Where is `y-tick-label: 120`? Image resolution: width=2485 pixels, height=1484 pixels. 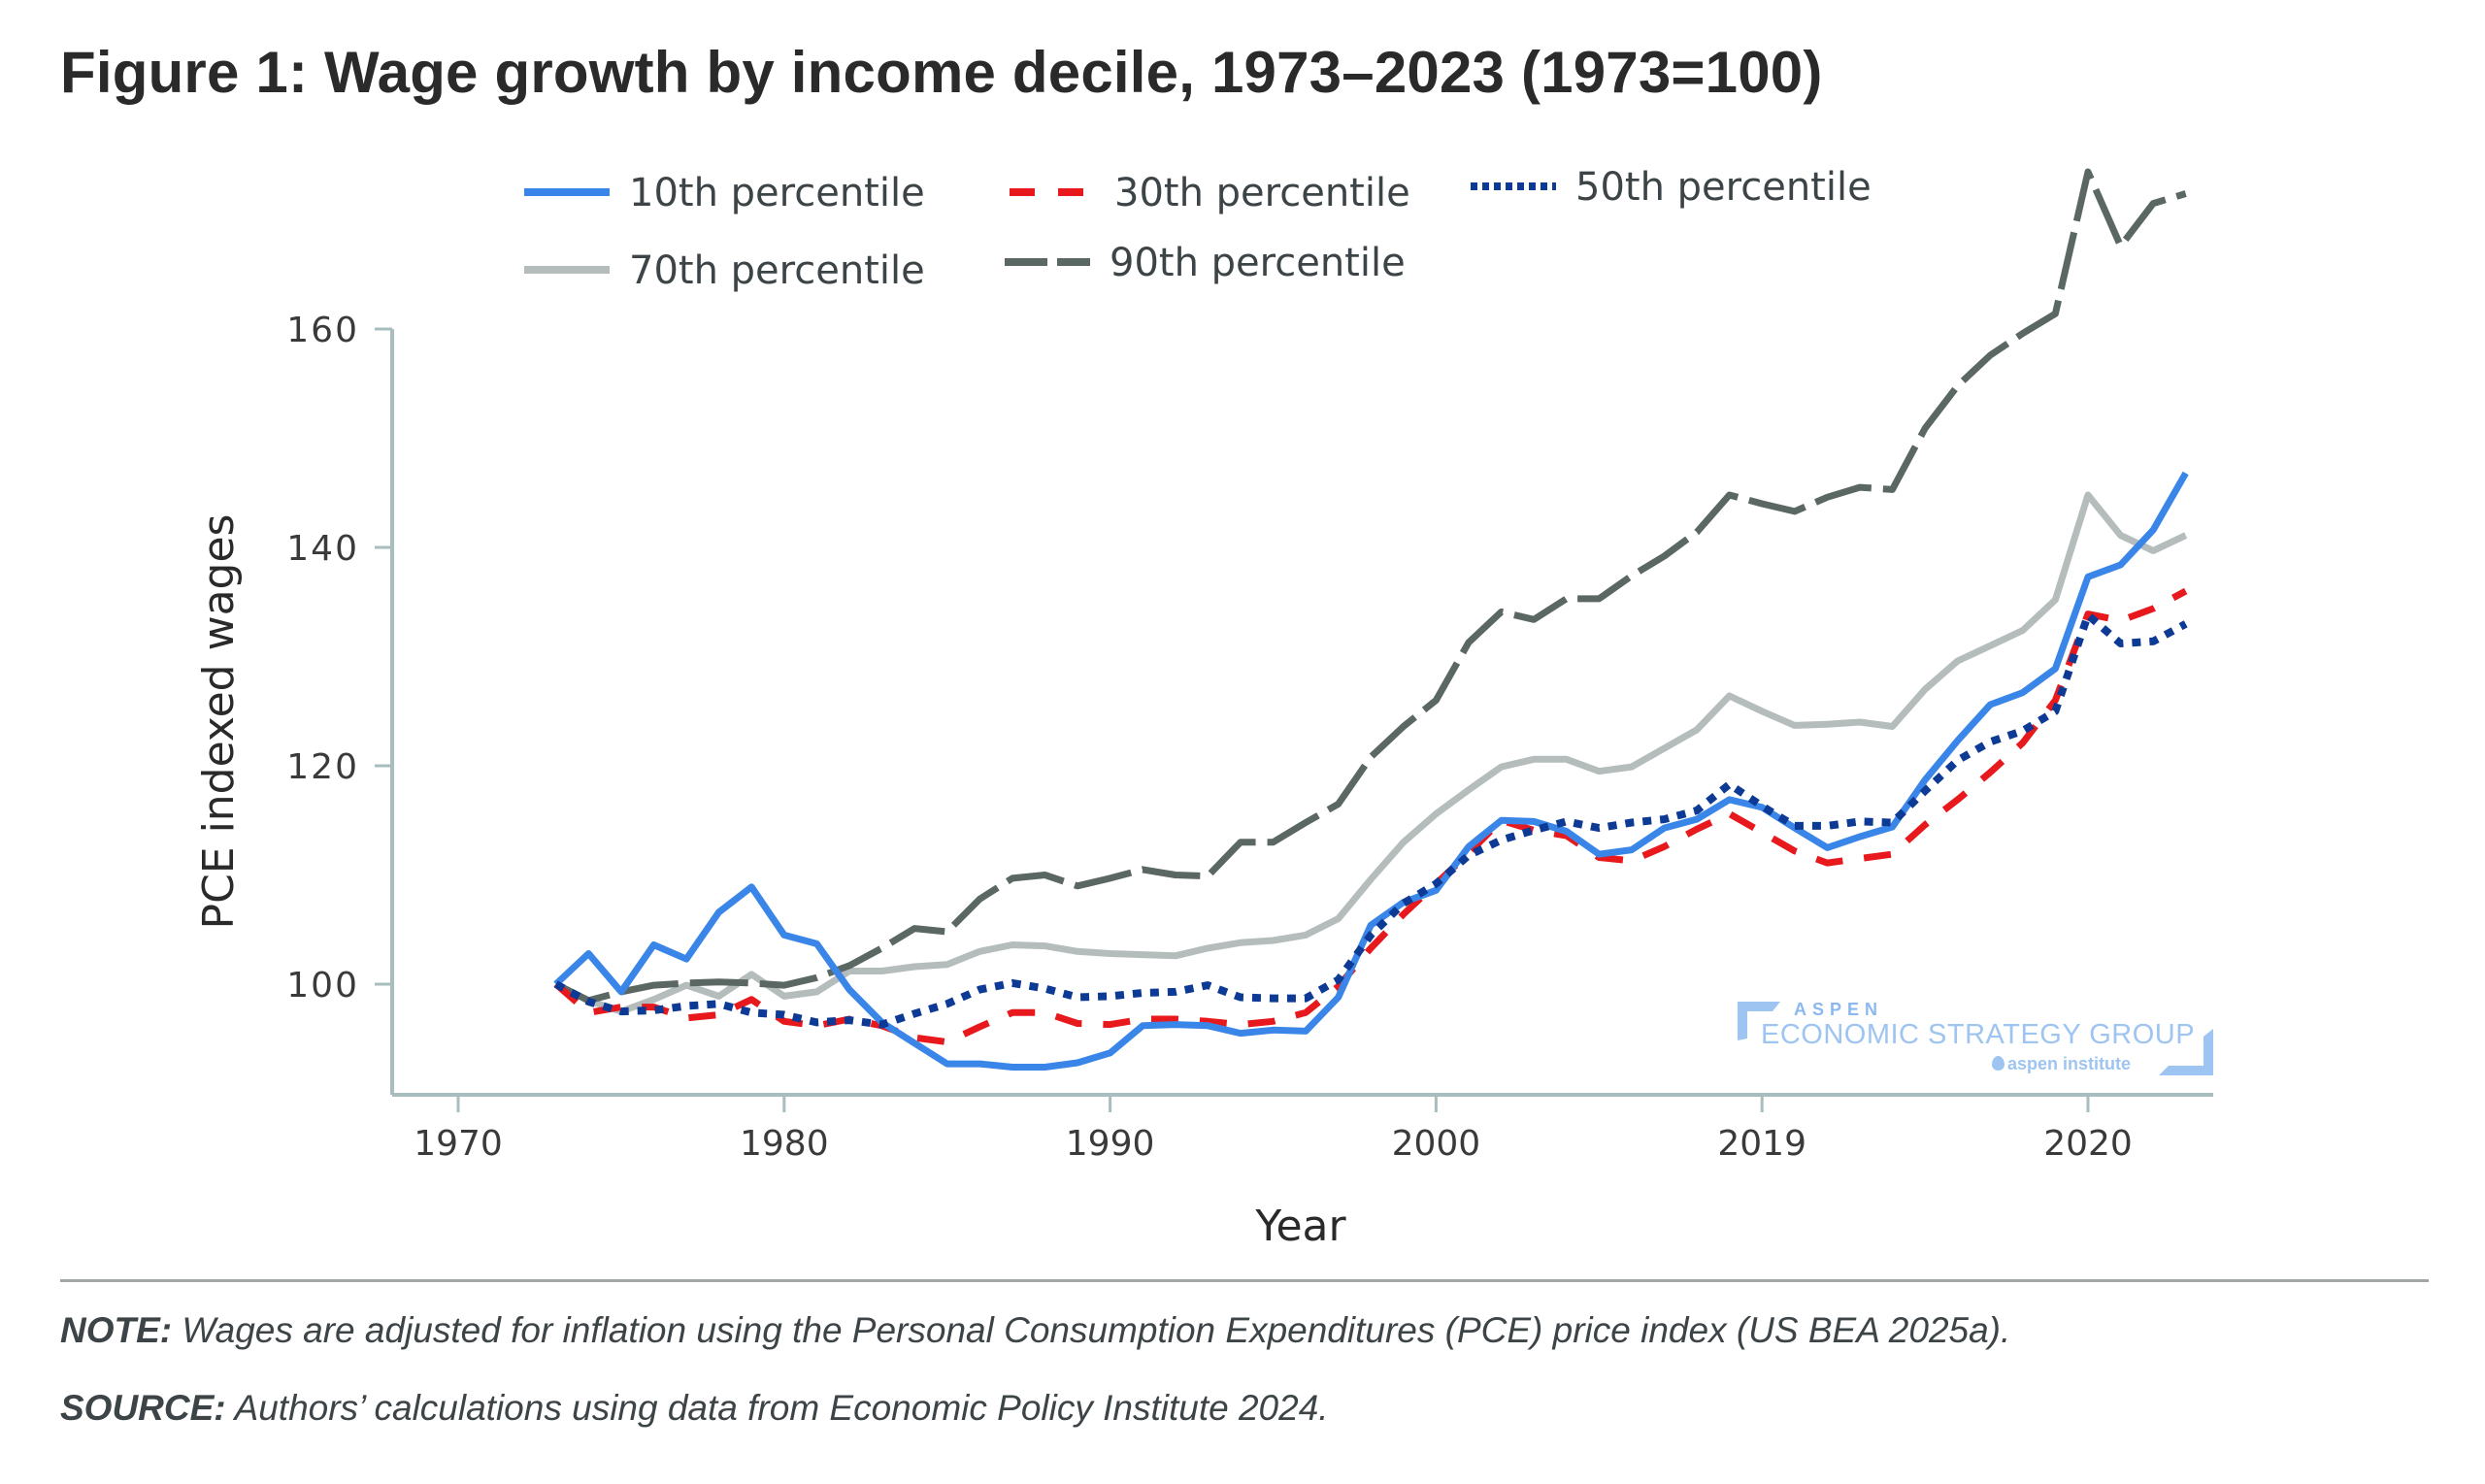
y-tick-label: 120 is located at coordinates (323, 767).